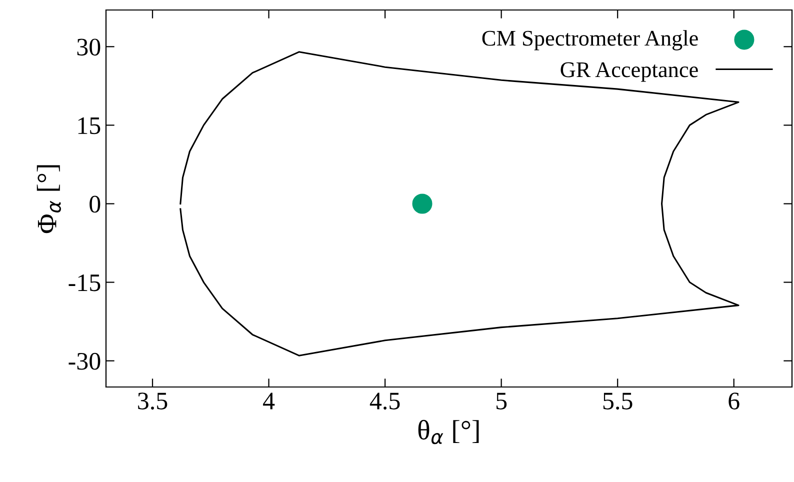 The height and width of the screenshot is (482, 794). What do you see at coordinates (385, 401) in the screenshot?
I see `x-tick-label: 4.5` at bounding box center [385, 401].